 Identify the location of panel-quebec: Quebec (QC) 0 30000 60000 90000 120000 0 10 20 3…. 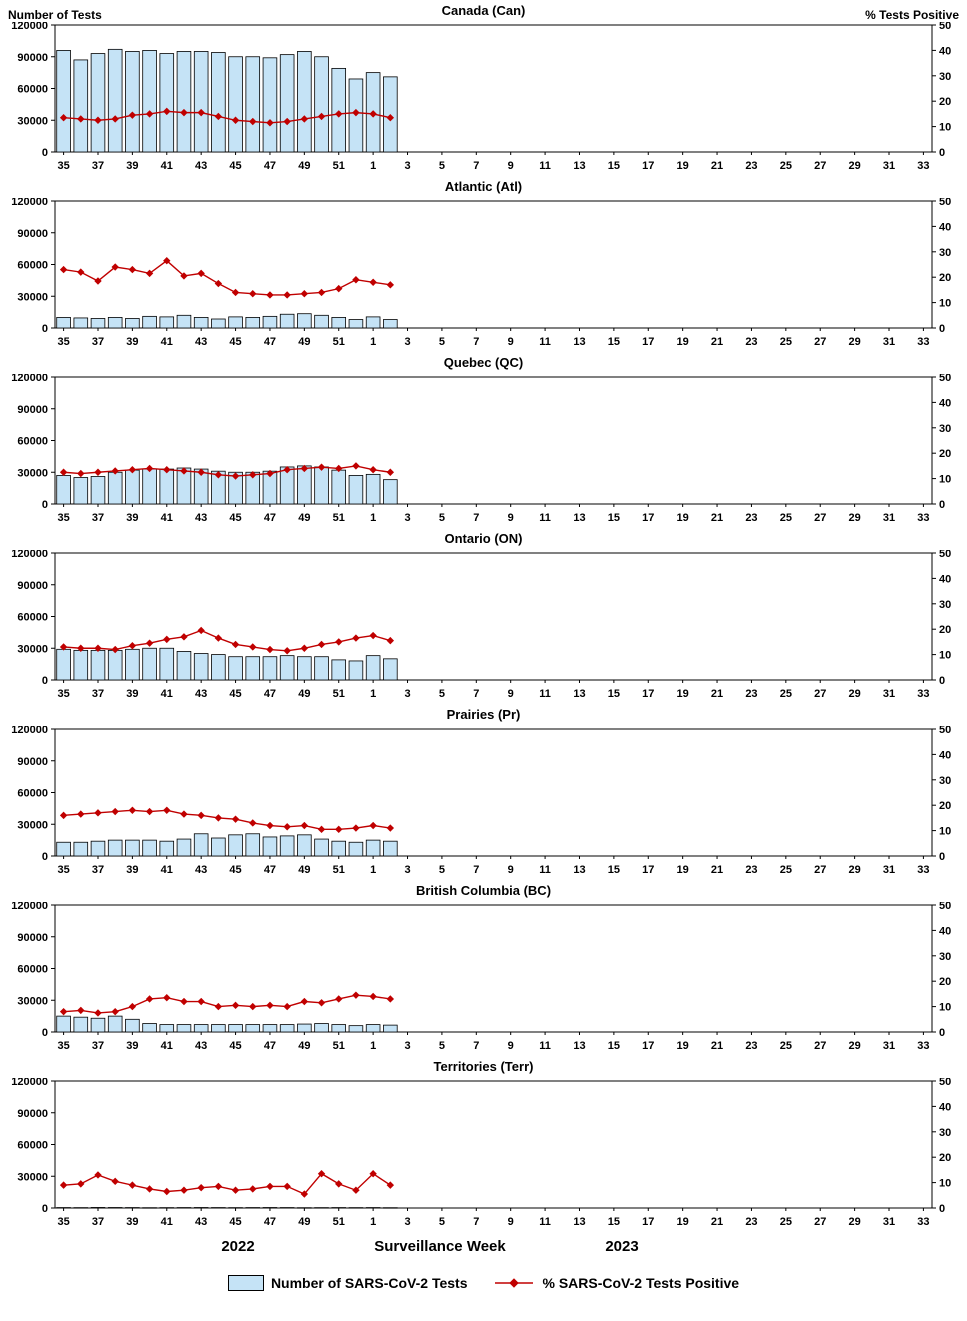
(483, 440).